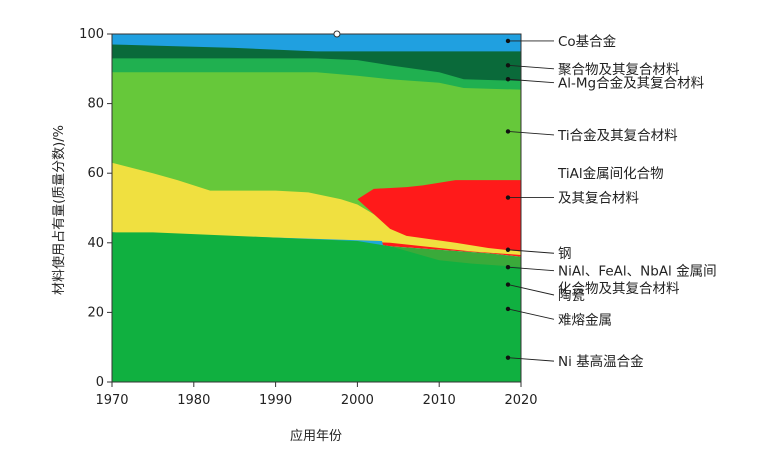 The width and height of the screenshot is (780, 455). Describe the element at coordinates (617, 135) in the screenshot. I see `series-label-ti合金及其复合材料: Ti合金及其复合材料` at that location.